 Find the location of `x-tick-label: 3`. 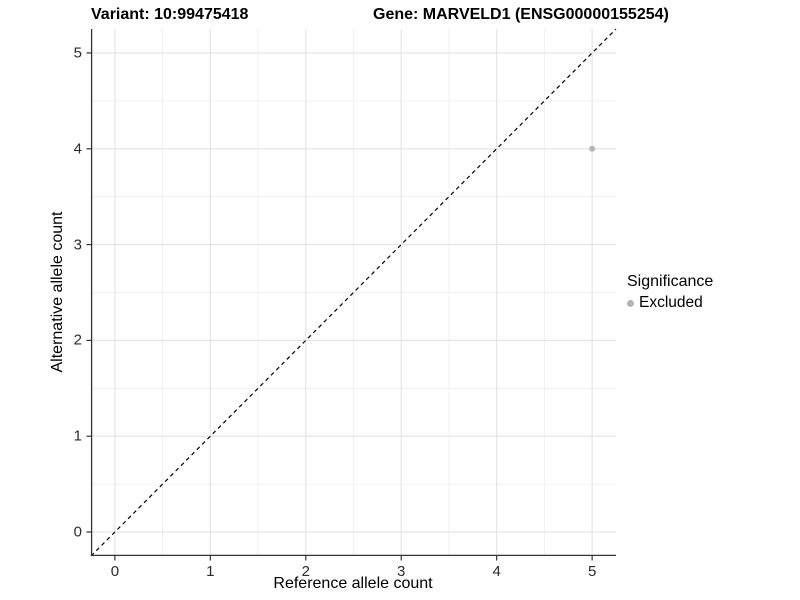

x-tick-label: 3 is located at coordinates (401, 571).